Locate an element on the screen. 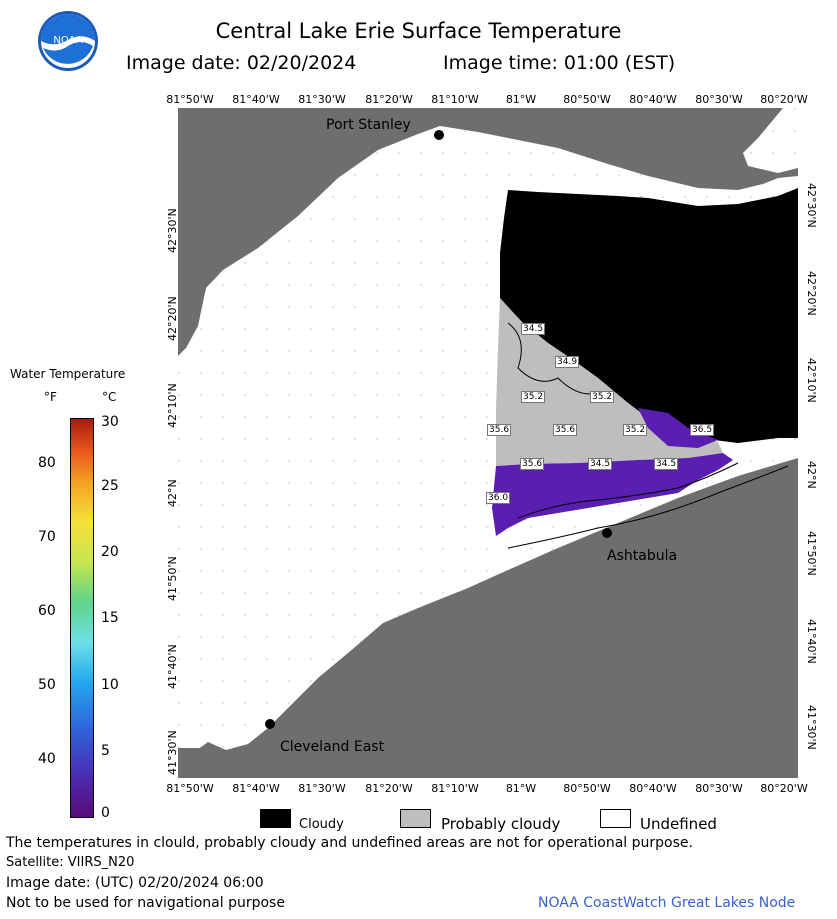 The image size is (837, 919). lon-label-top: 81°30'W is located at coordinates (322, 99).